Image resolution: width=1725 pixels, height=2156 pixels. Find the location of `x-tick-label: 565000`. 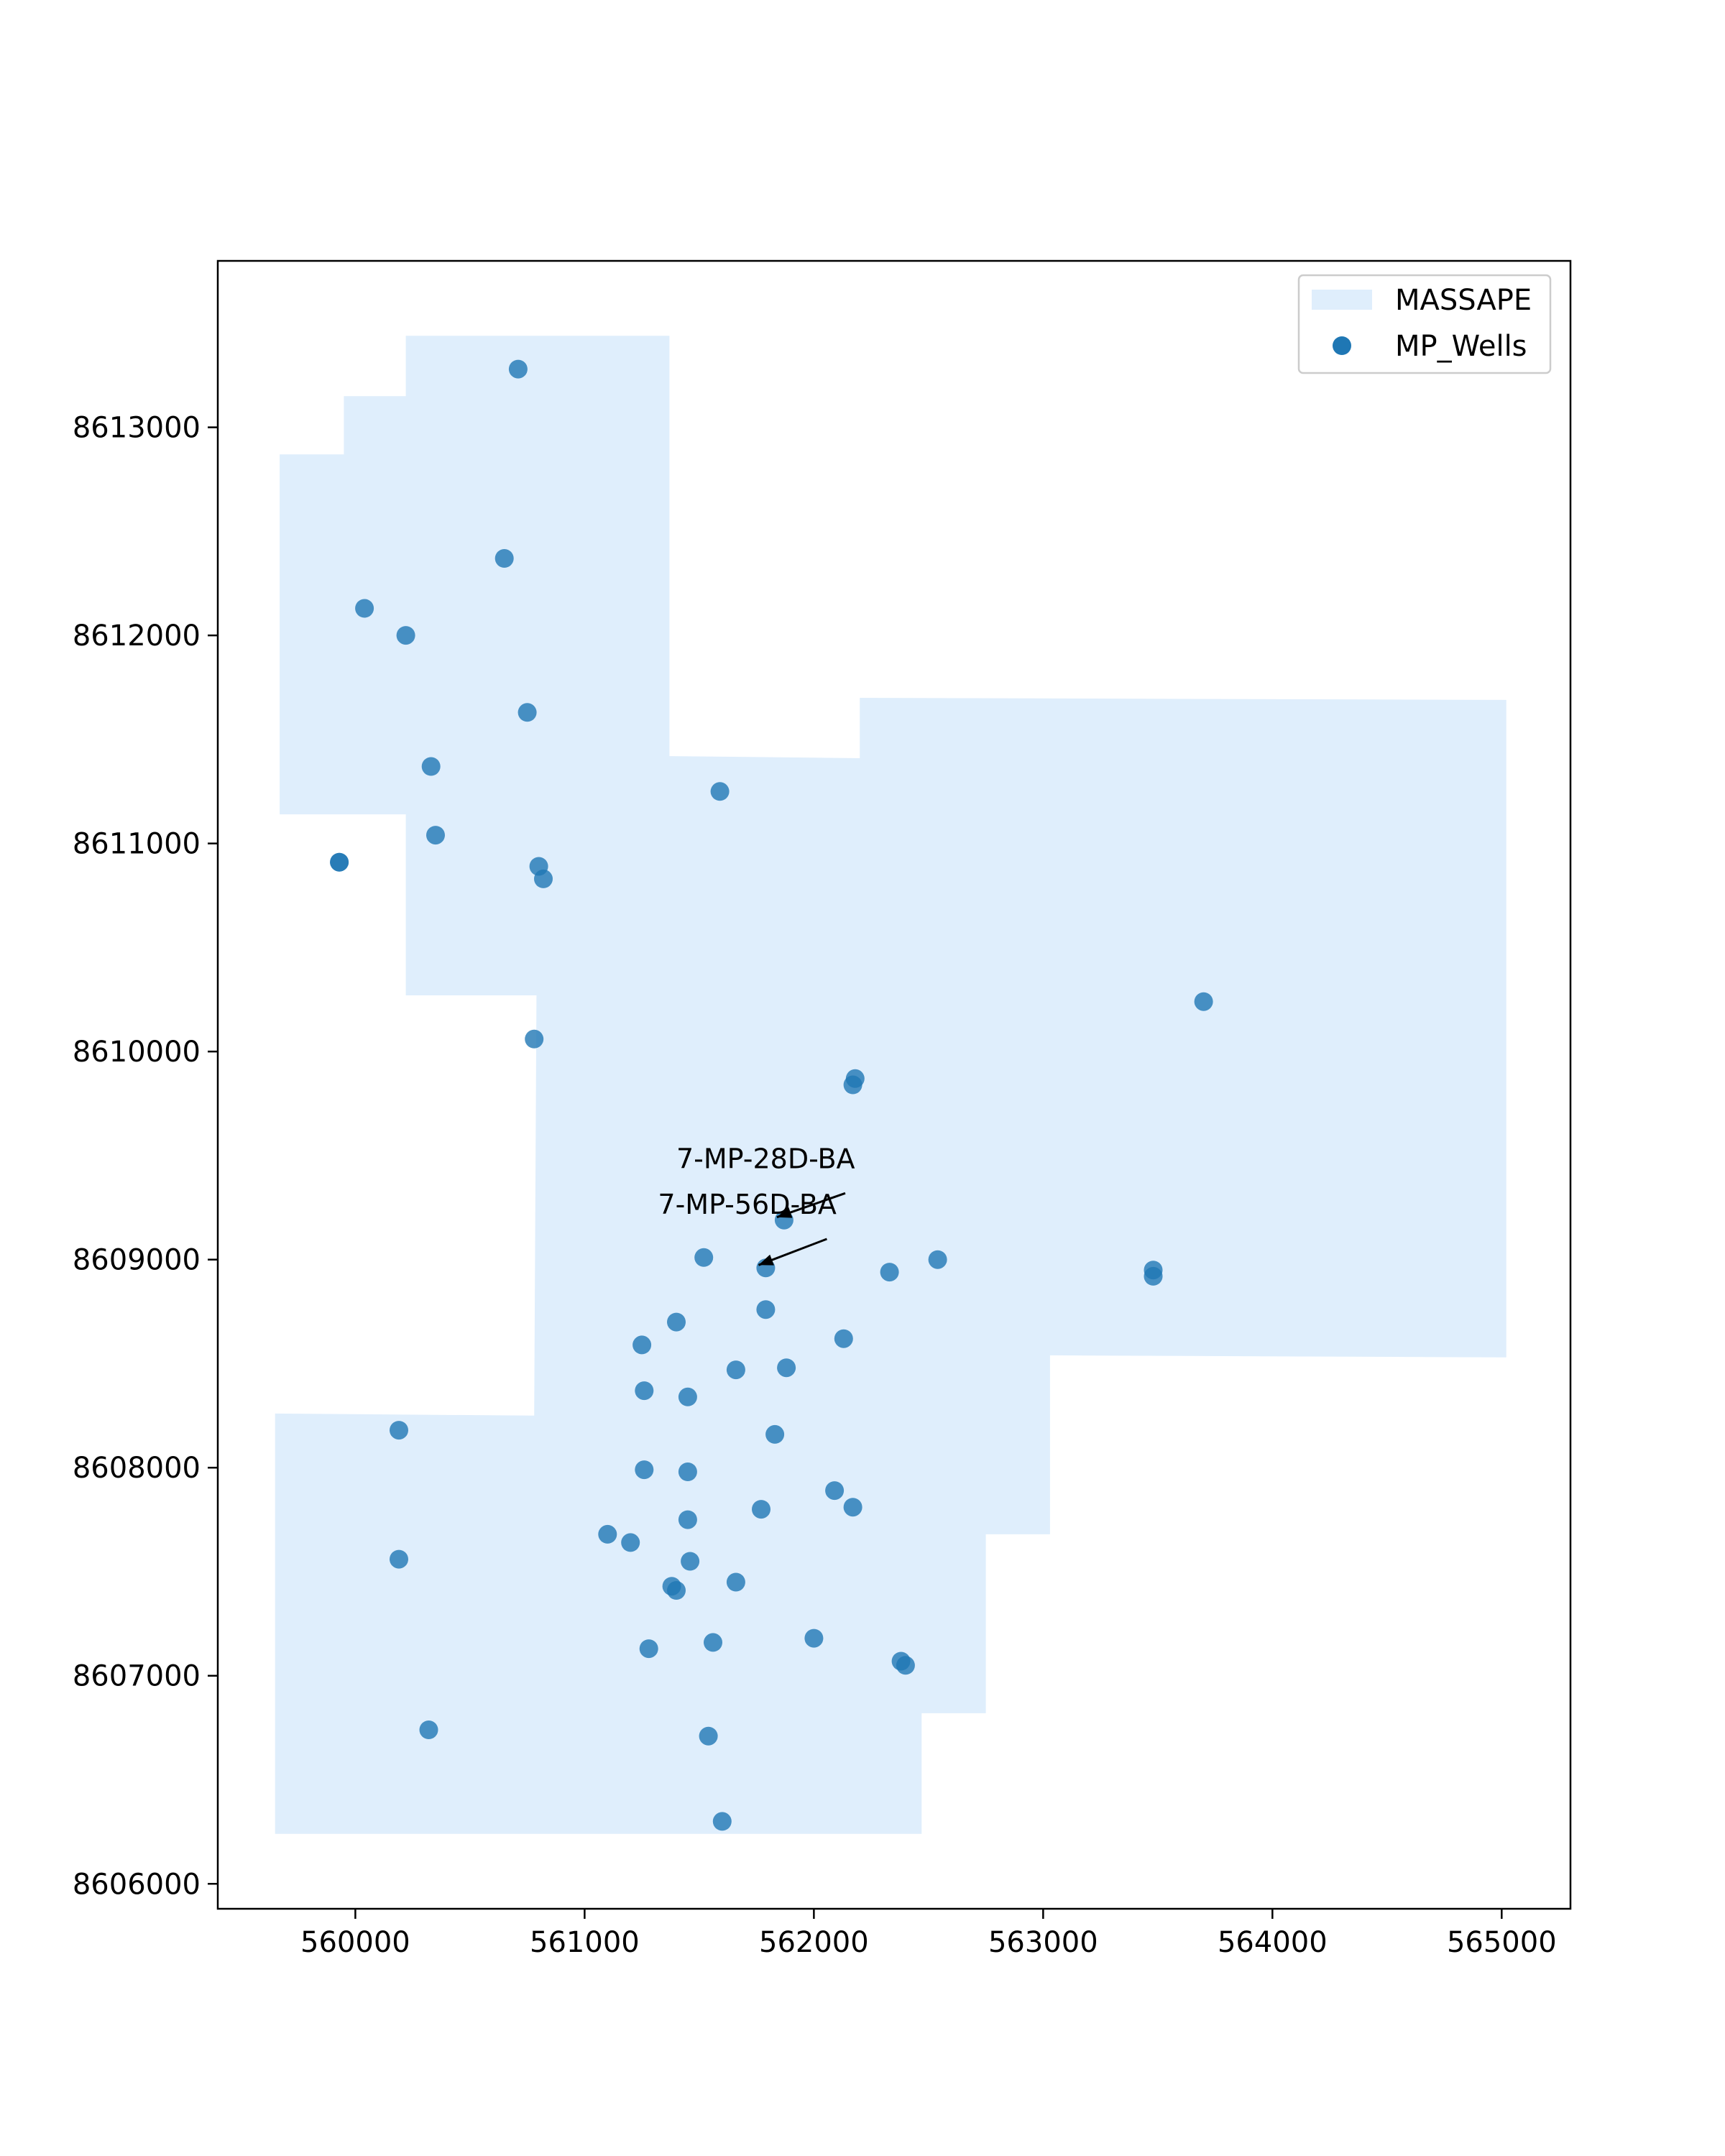

x-tick-label: 565000 is located at coordinates (1502, 1943).